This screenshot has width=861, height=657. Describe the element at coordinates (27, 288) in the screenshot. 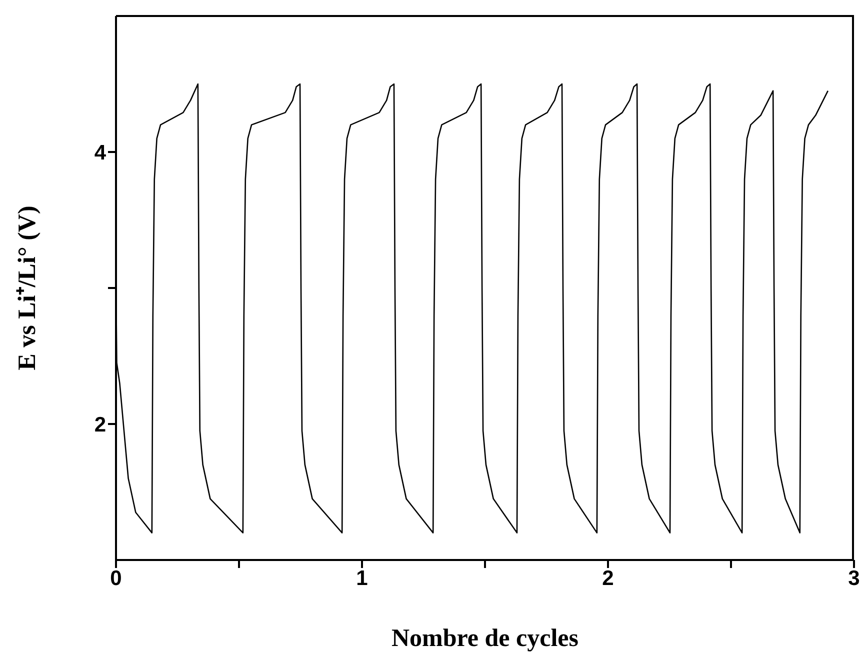

I see `y-axis-title: E vs Li⁺/Li° (V)` at that location.